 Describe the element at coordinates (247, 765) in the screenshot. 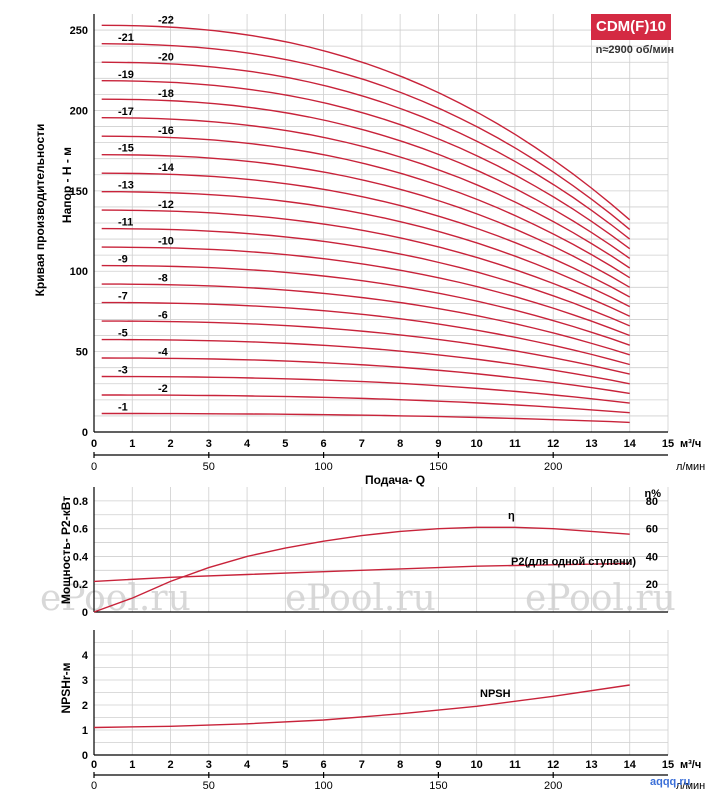

I see `npsh-x-tick: 4` at that location.